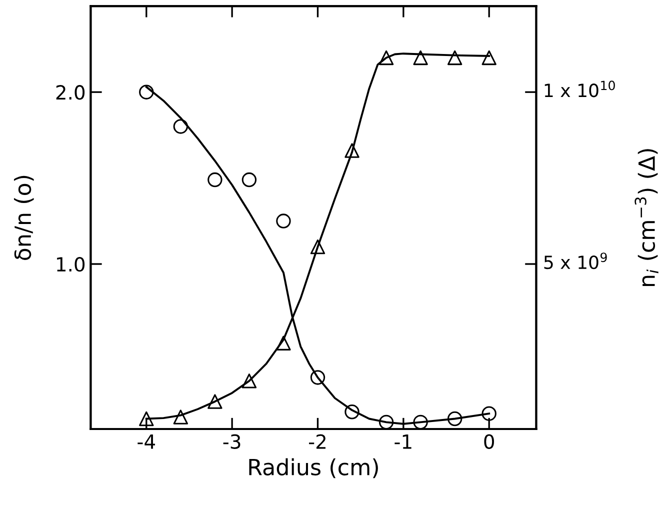  What do you see at coordinates (313, 468) in the screenshot?
I see `x-axis-title: Radius (cm)` at bounding box center [313, 468].